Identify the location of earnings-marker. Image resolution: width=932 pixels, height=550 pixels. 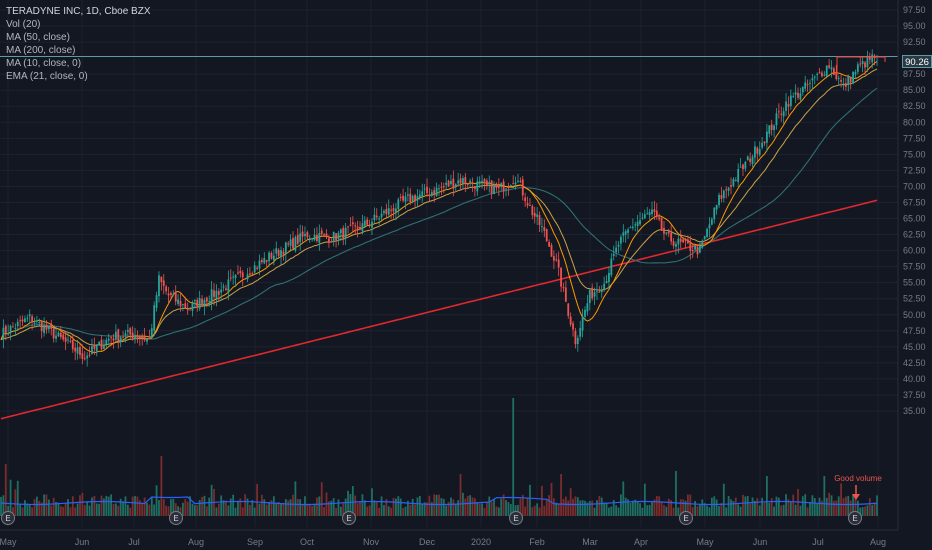
(686, 518).